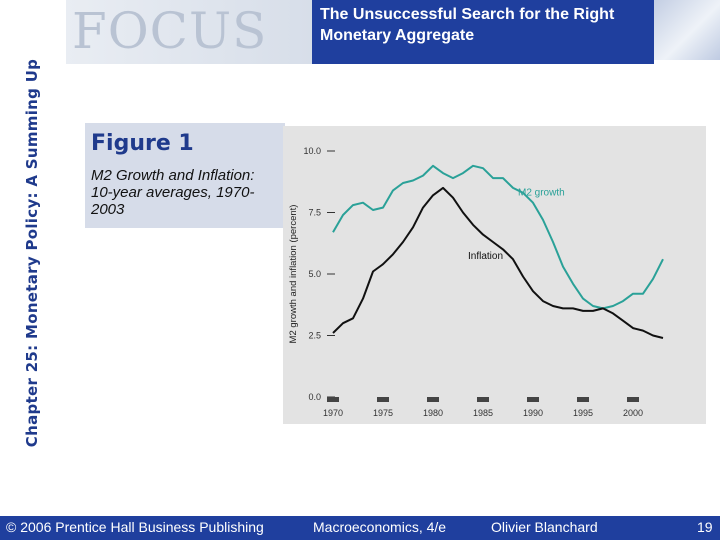 This screenshot has width=720, height=540. Describe the element at coordinates (533, 413) in the screenshot. I see `x-tick-label: 1990` at that location.